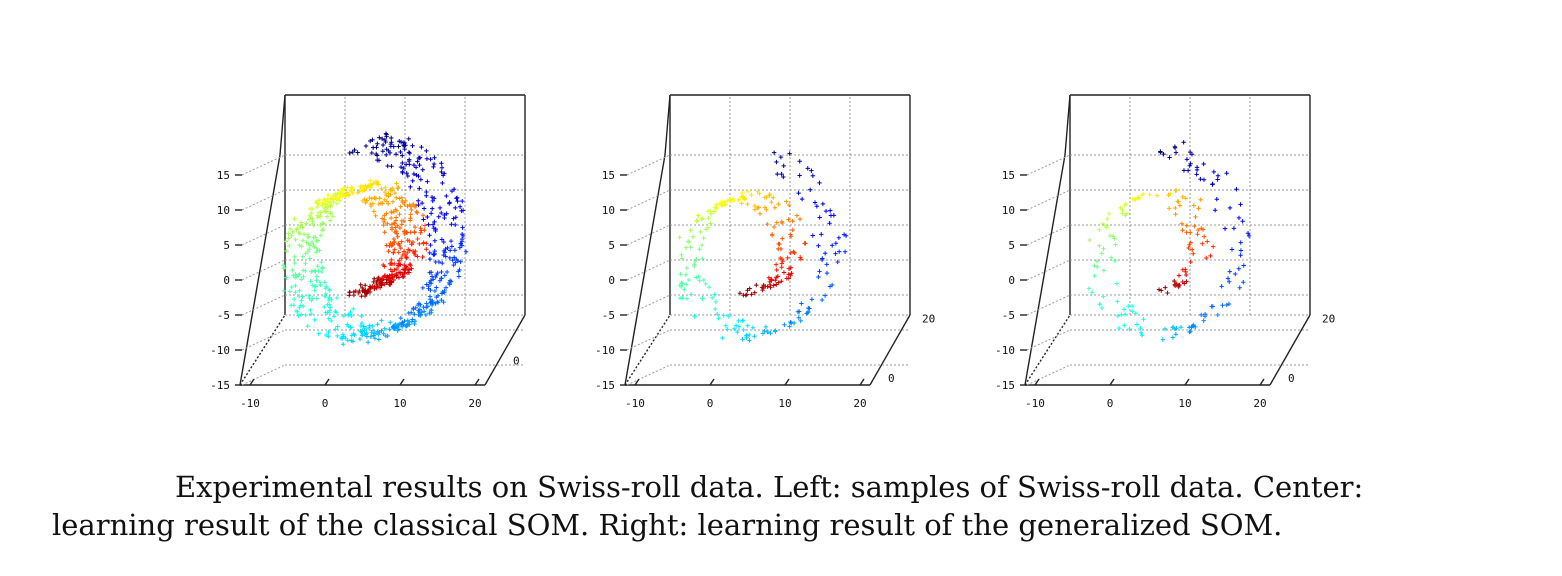 This screenshot has width=1562, height=576. What do you see at coordinates (605, 385) in the screenshot?
I see `z-tick-label: -15` at bounding box center [605, 385].